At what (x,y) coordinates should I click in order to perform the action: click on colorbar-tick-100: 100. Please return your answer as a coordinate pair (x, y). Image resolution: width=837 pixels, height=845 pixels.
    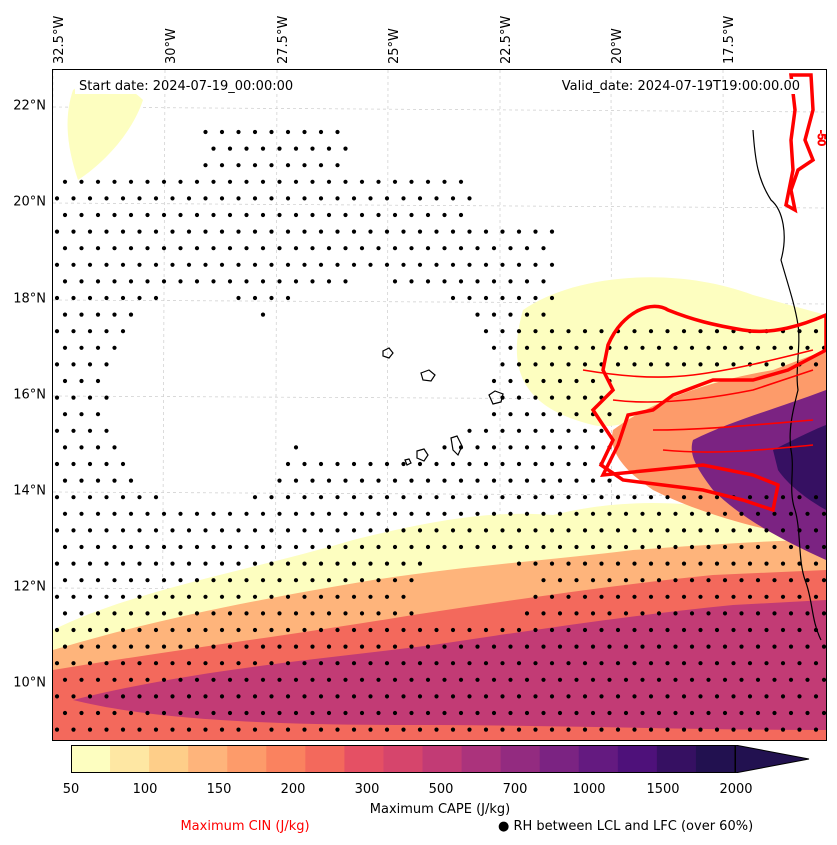
    Looking at the image, I should click on (145, 789).